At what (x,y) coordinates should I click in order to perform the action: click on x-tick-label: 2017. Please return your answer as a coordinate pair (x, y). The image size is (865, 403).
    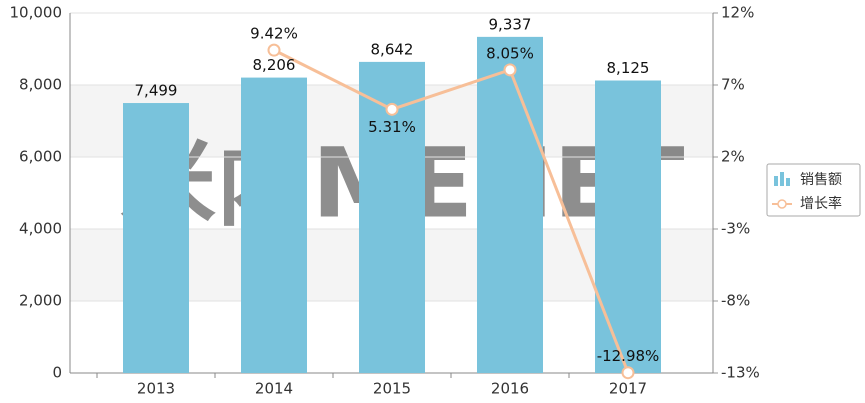
    Looking at the image, I should click on (628, 389).